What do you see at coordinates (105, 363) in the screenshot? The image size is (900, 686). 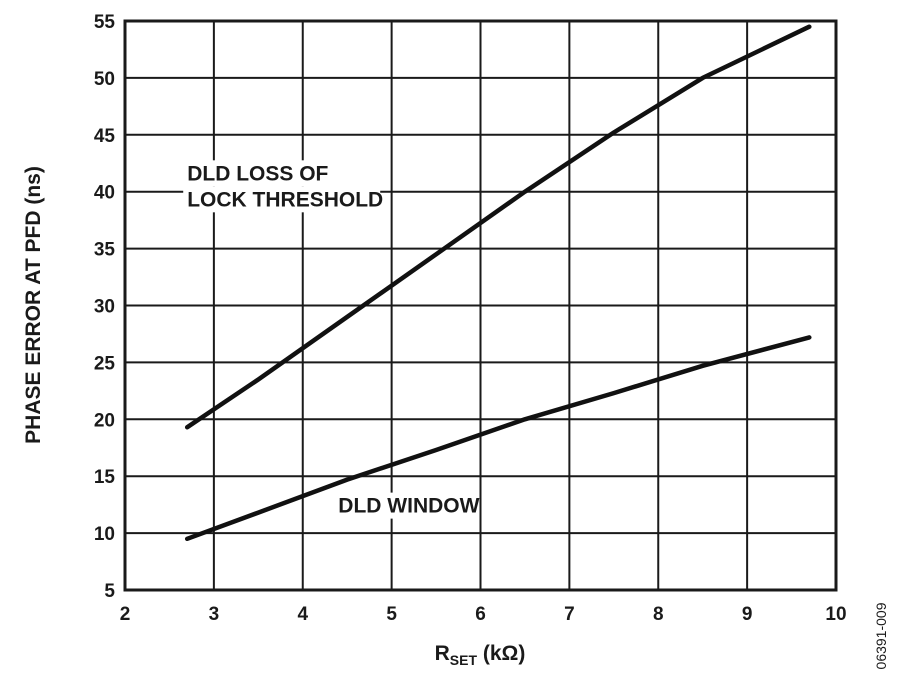 I see `y-tick-label: 25` at bounding box center [105, 363].